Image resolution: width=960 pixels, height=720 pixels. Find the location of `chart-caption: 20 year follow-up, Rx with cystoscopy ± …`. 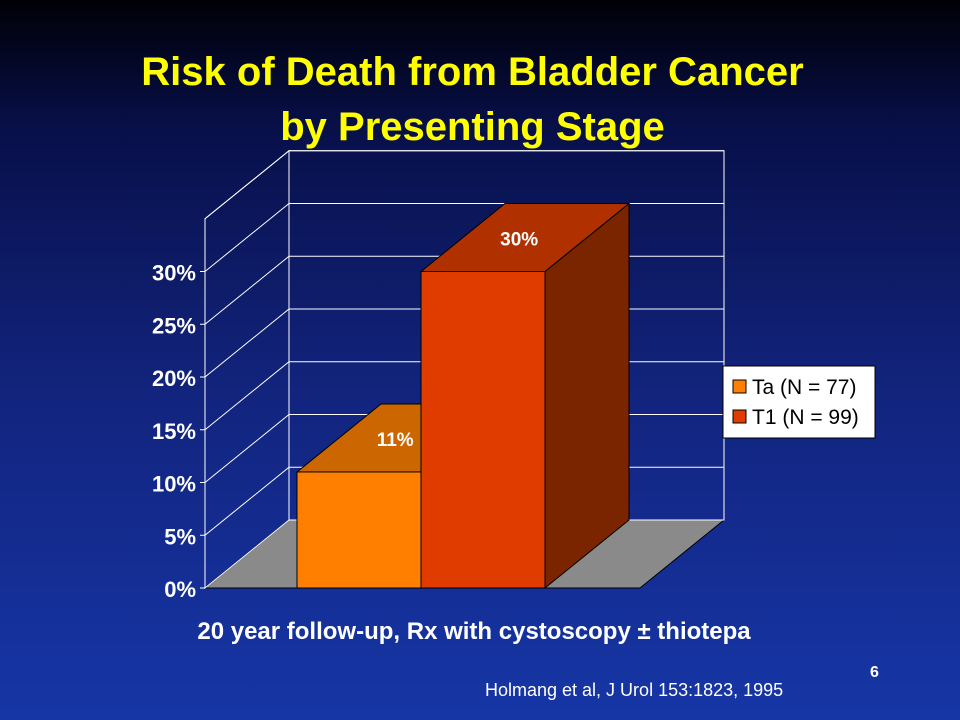

chart-caption: 20 year follow-up, Rx with cystoscopy ± … is located at coordinates (474, 631).